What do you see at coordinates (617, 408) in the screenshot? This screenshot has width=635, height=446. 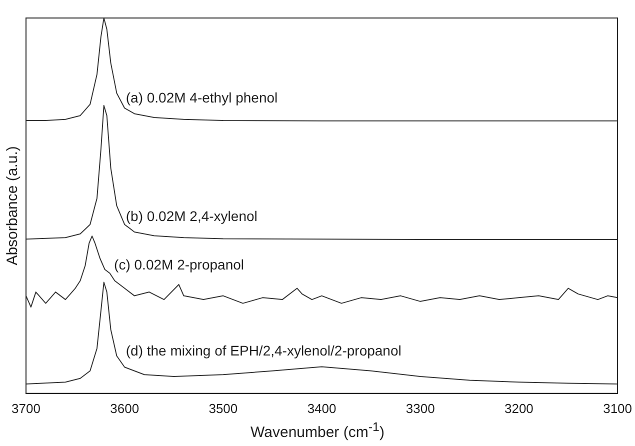 I see `x-tick-label: 3100` at bounding box center [617, 408].